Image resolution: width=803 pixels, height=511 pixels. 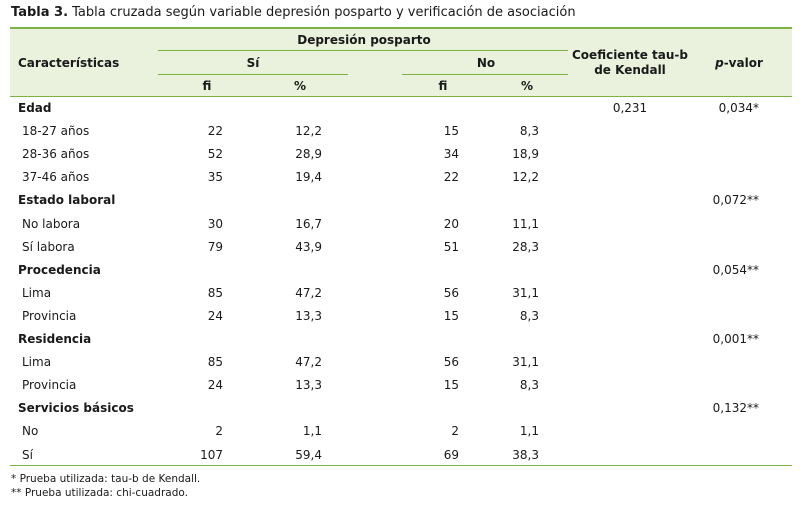 What do you see at coordinates (40, 12) in the screenshot?
I see `caption-lead: Tabla 3.` at bounding box center [40, 12].